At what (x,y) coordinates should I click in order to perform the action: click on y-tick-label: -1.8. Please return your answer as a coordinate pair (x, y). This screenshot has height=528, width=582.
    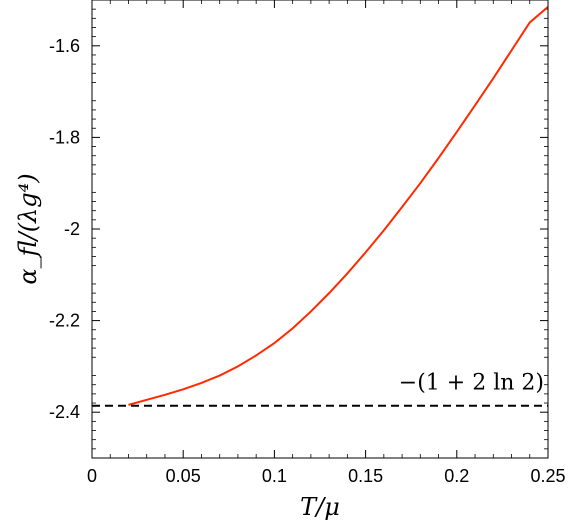
    Looking at the image, I should click on (64, 137).